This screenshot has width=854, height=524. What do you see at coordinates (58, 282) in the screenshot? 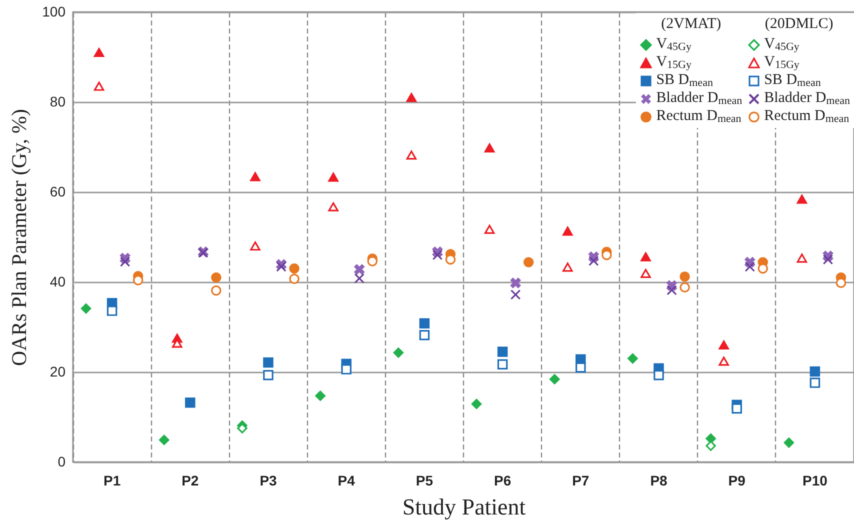
I see `y-tick-label: 40` at bounding box center [58, 282].